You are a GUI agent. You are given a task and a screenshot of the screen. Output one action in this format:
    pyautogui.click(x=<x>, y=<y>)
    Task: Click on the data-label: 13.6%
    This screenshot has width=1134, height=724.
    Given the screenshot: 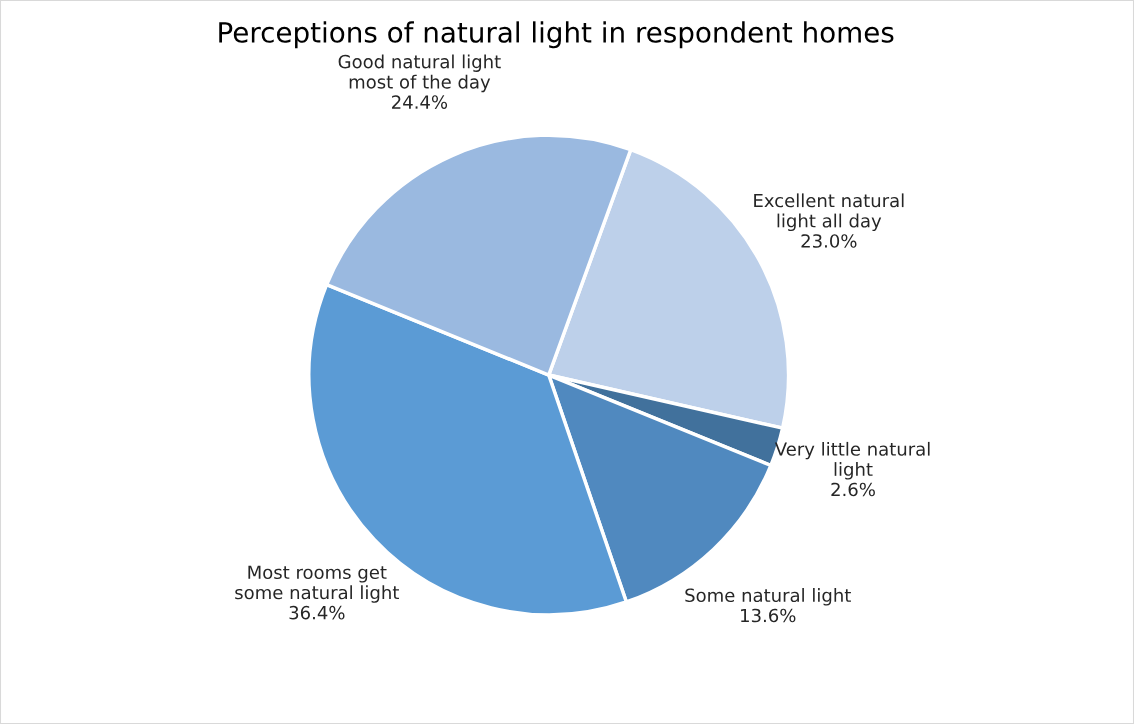 What is the action you would take?
    pyautogui.click(x=768, y=615)
    